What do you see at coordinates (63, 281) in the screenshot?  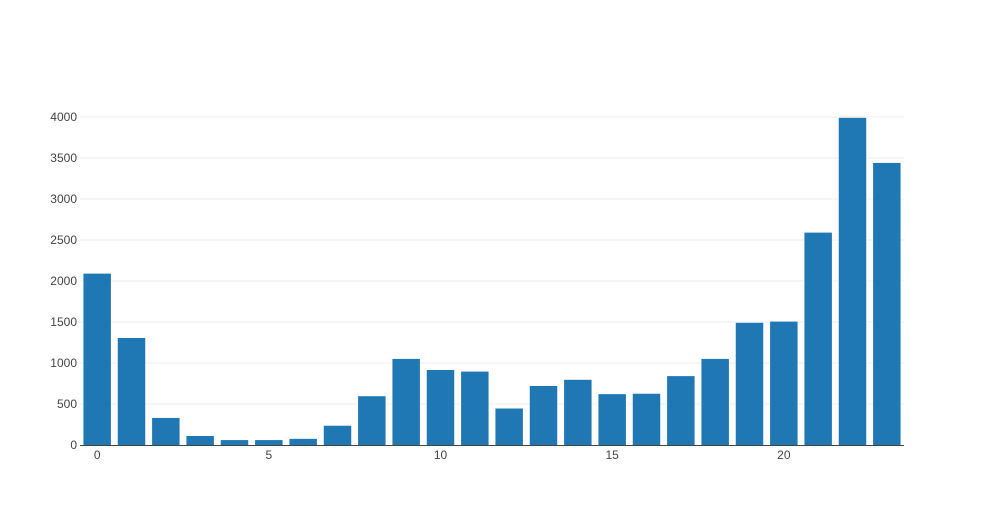 I see `y-tick-label-2000: 2000` at bounding box center [63, 281].